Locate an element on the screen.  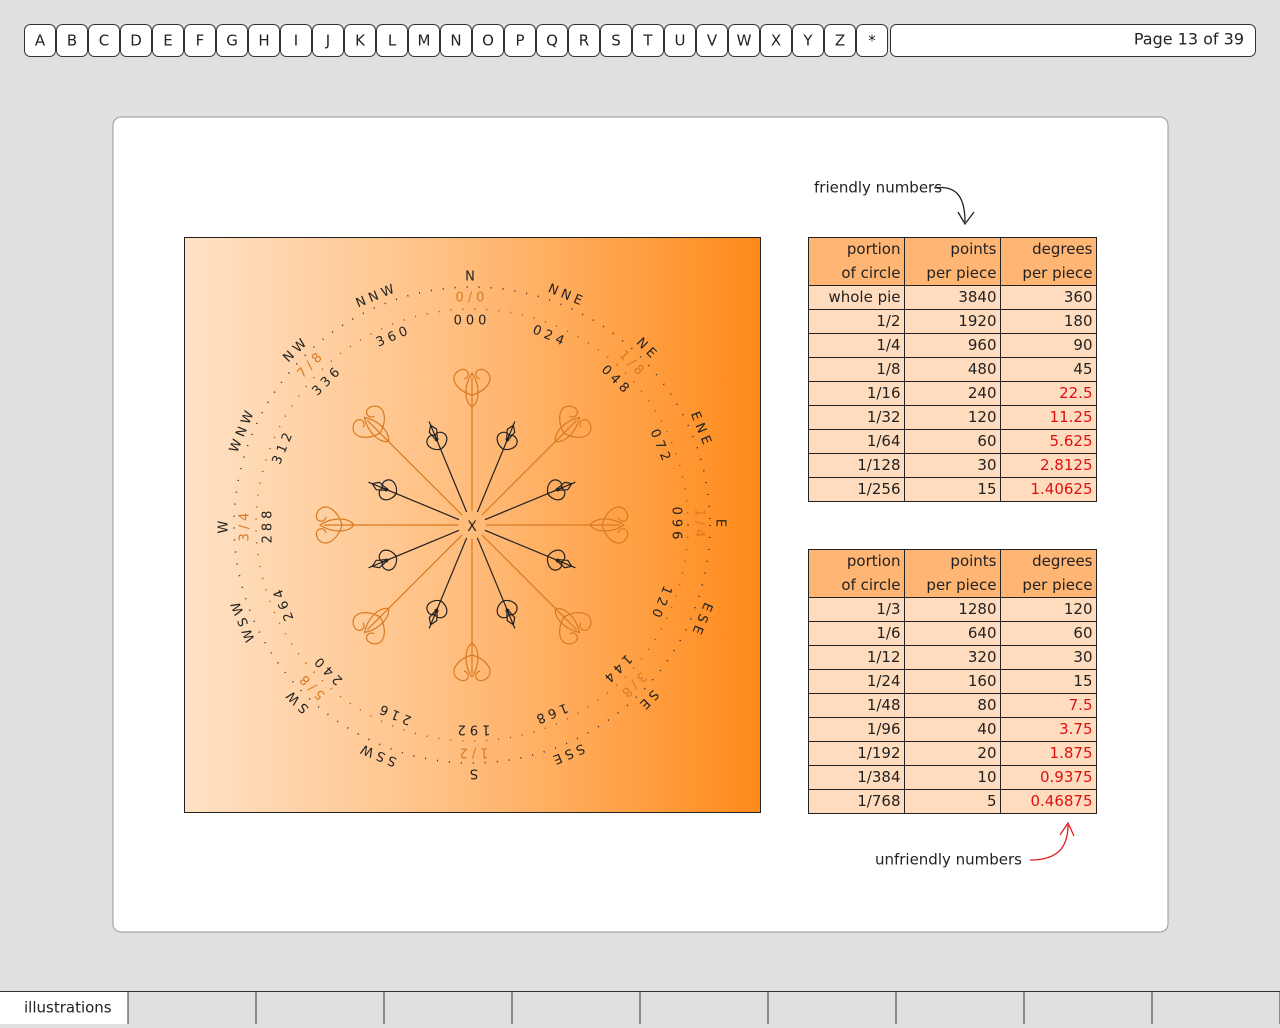
cell: 360 is located at coordinates (1078, 297).